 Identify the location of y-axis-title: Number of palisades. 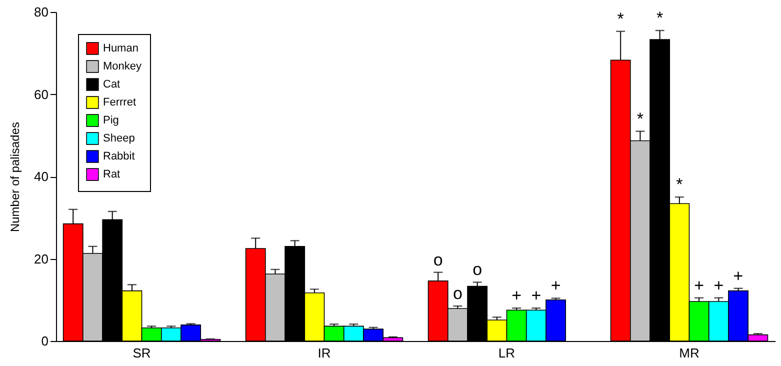
(15, 177).